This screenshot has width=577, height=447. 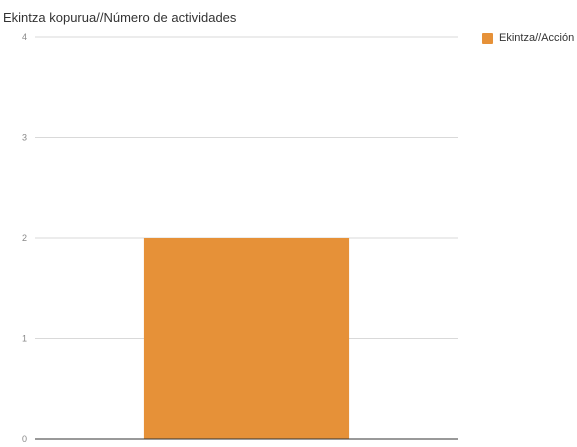 I want to click on legend-swatch, so click(x=487, y=38).